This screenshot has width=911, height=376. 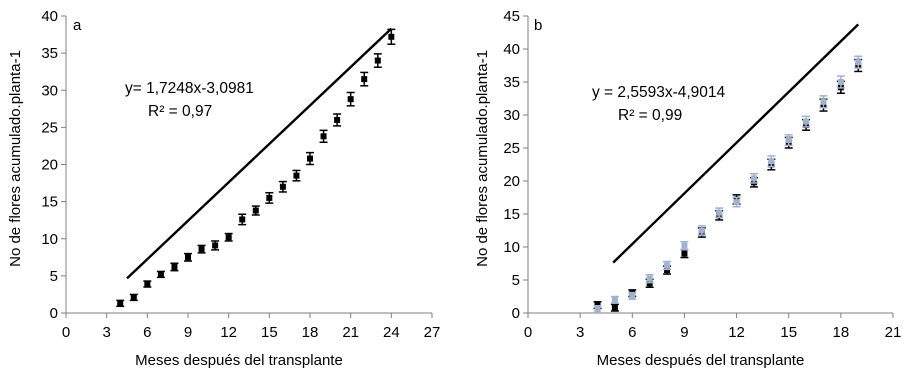 What do you see at coordinates (189, 88) in the screenshot?
I see `regression-equation: y= 1,7248x-3,0981` at bounding box center [189, 88].